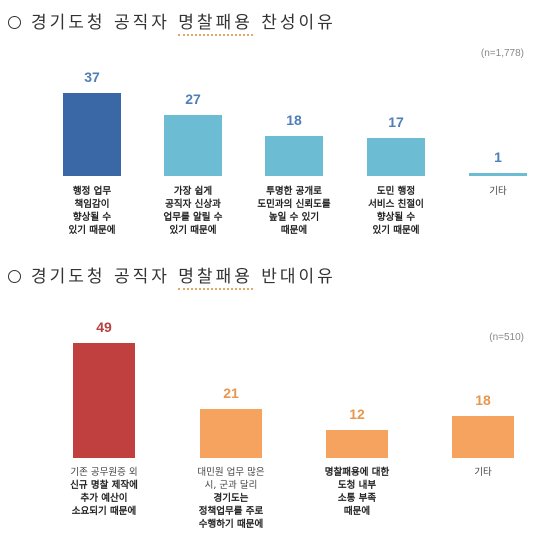 The image size is (546, 550). I want to click on category-label-line: 경기도는, so click(231, 498).